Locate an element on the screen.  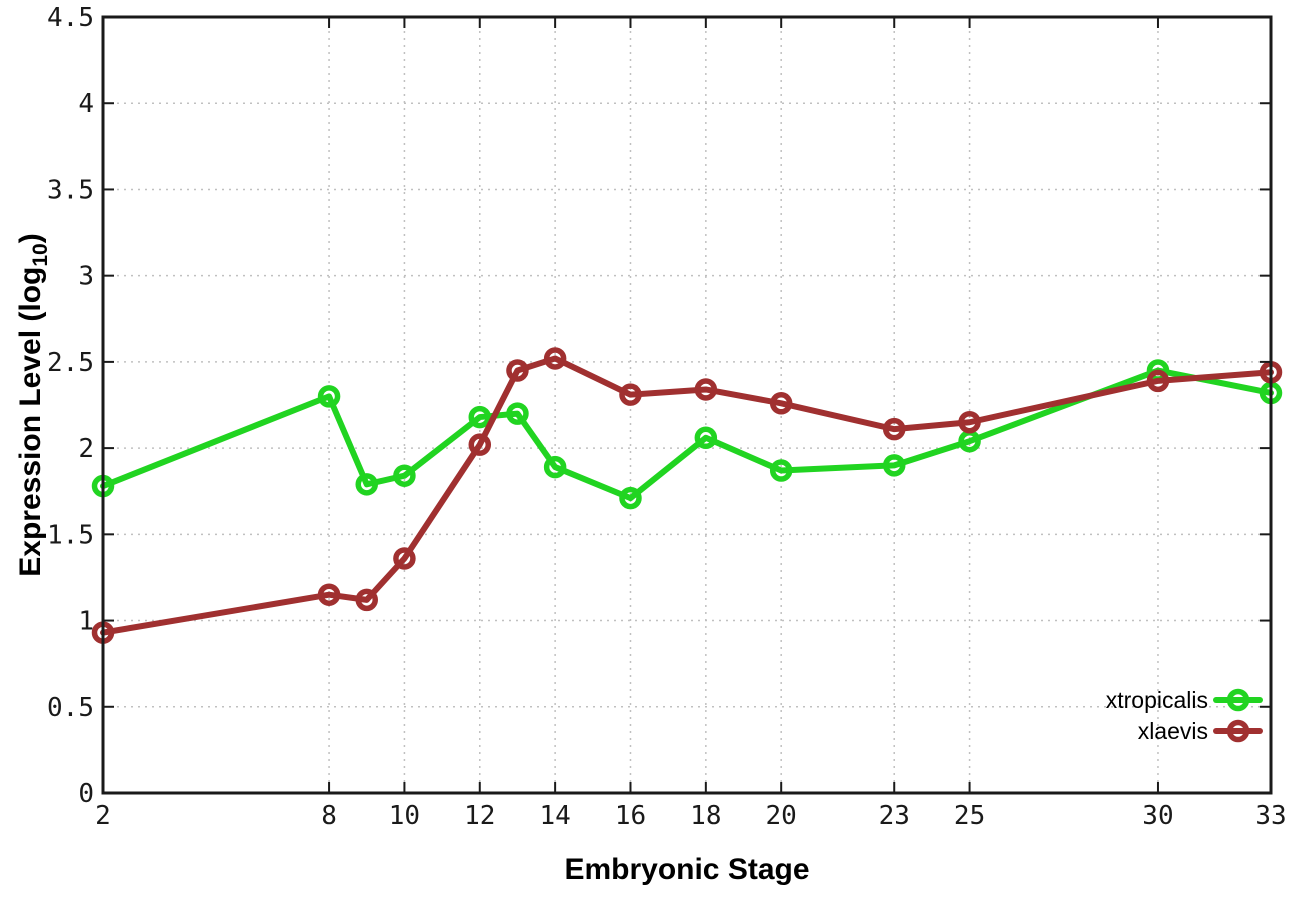
legend-label-xtropicalis: xtropicalis is located at coordinates (1157, 700).